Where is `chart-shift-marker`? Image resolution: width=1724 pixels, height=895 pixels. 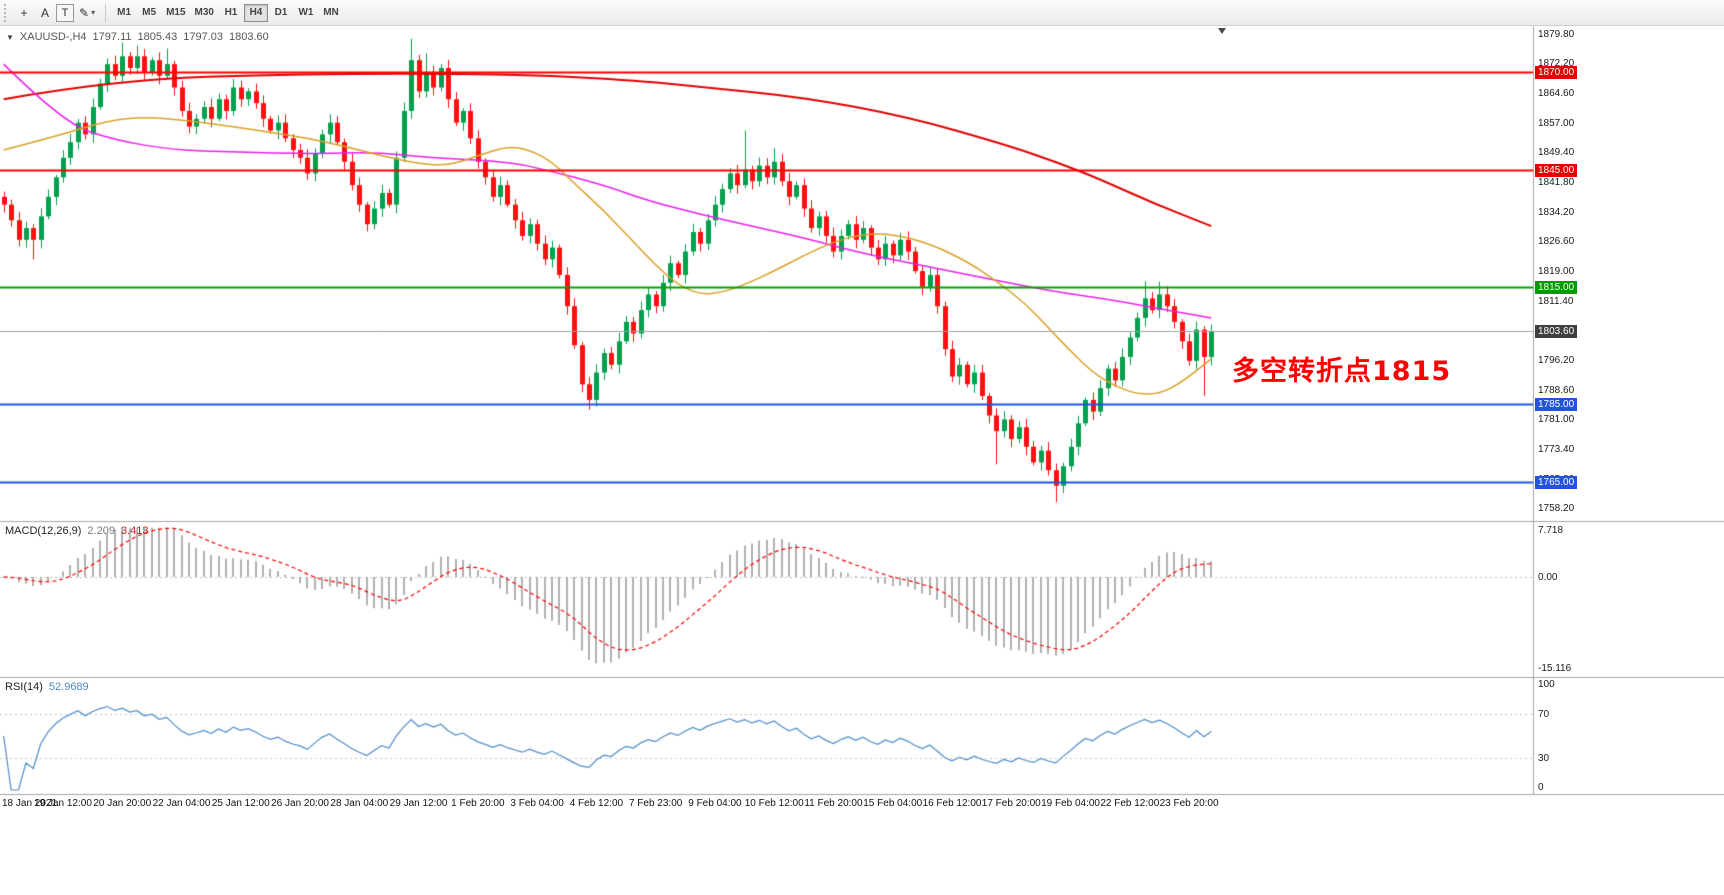
chart-shift-marker is located at coordinates (1222, 31).